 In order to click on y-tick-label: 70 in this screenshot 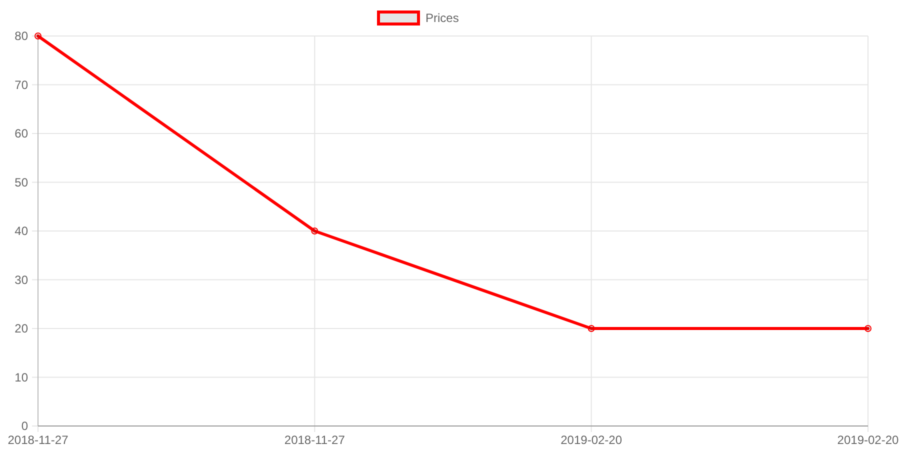, I will do `click(21, 85)`.